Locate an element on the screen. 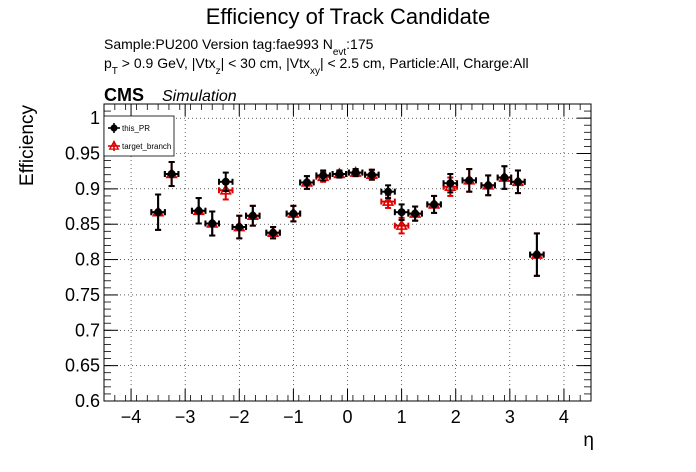  subtitle-nevt-subscript: evt is located at coordinates (340, 52).